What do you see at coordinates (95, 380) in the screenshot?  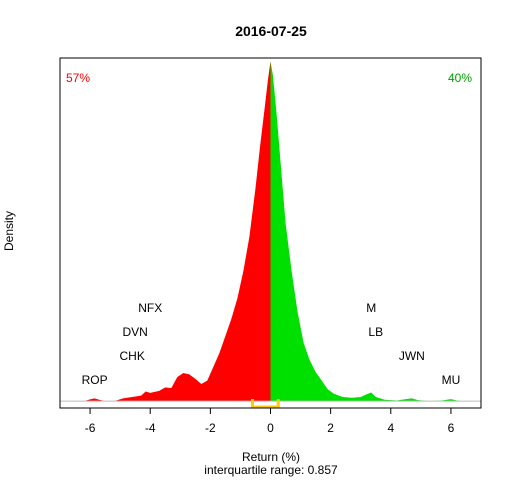 I see `ticker-label: ROP` at bounding box center [95, 380].